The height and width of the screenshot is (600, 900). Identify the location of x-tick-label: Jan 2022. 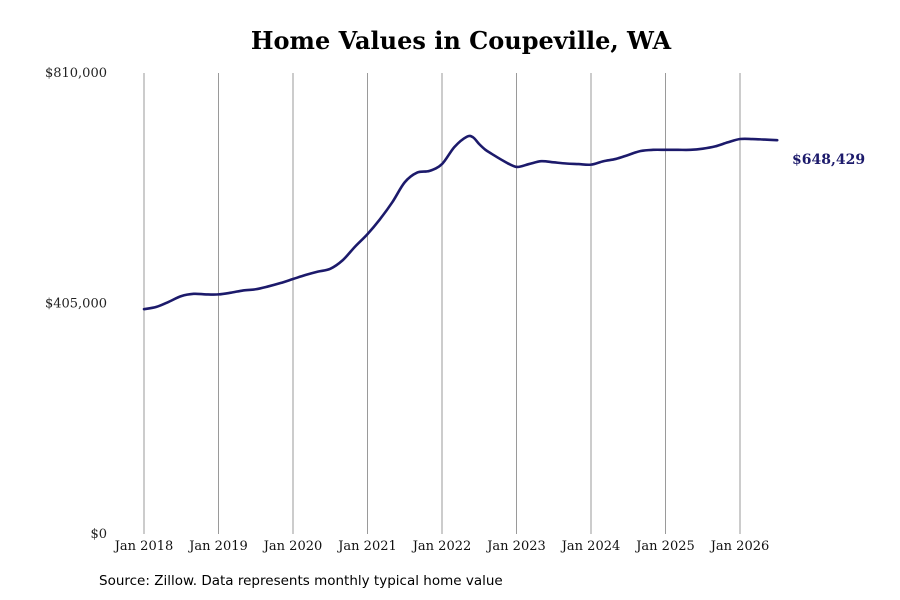
(441, 546).